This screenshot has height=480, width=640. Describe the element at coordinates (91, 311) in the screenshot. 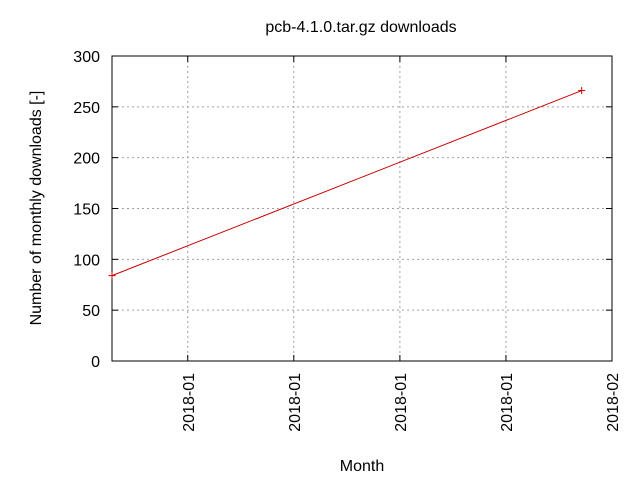

I see `y-tick-label: 50` at that location.